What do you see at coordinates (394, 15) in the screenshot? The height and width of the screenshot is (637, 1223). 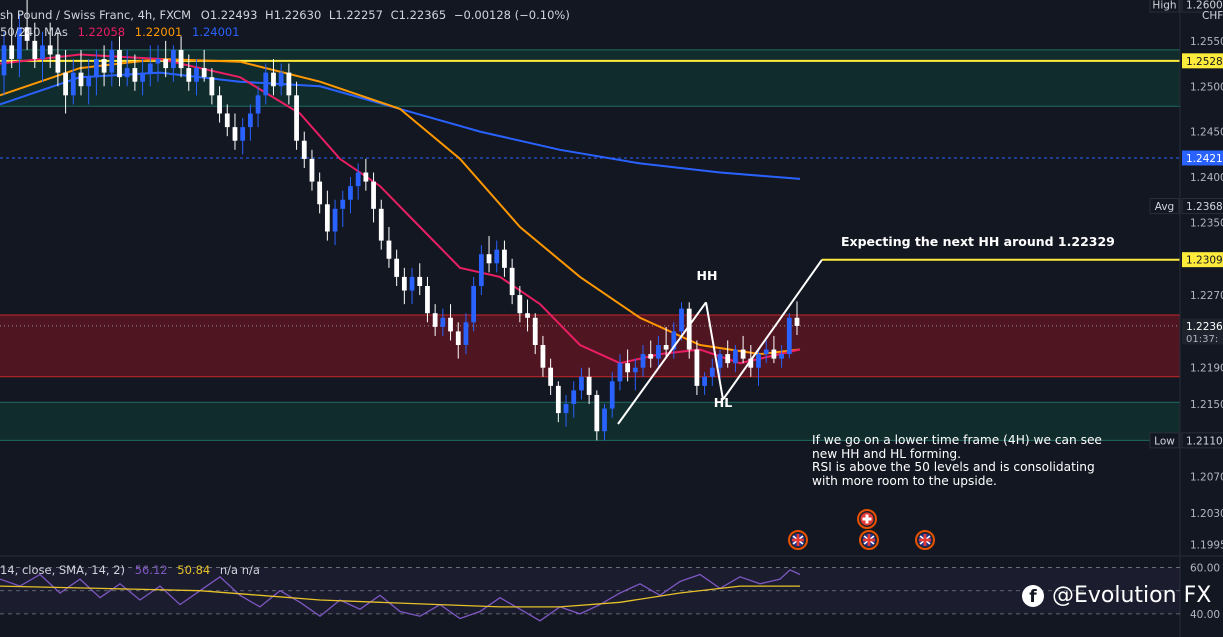 I see `close-label: C` at bounding box center [394, 15].